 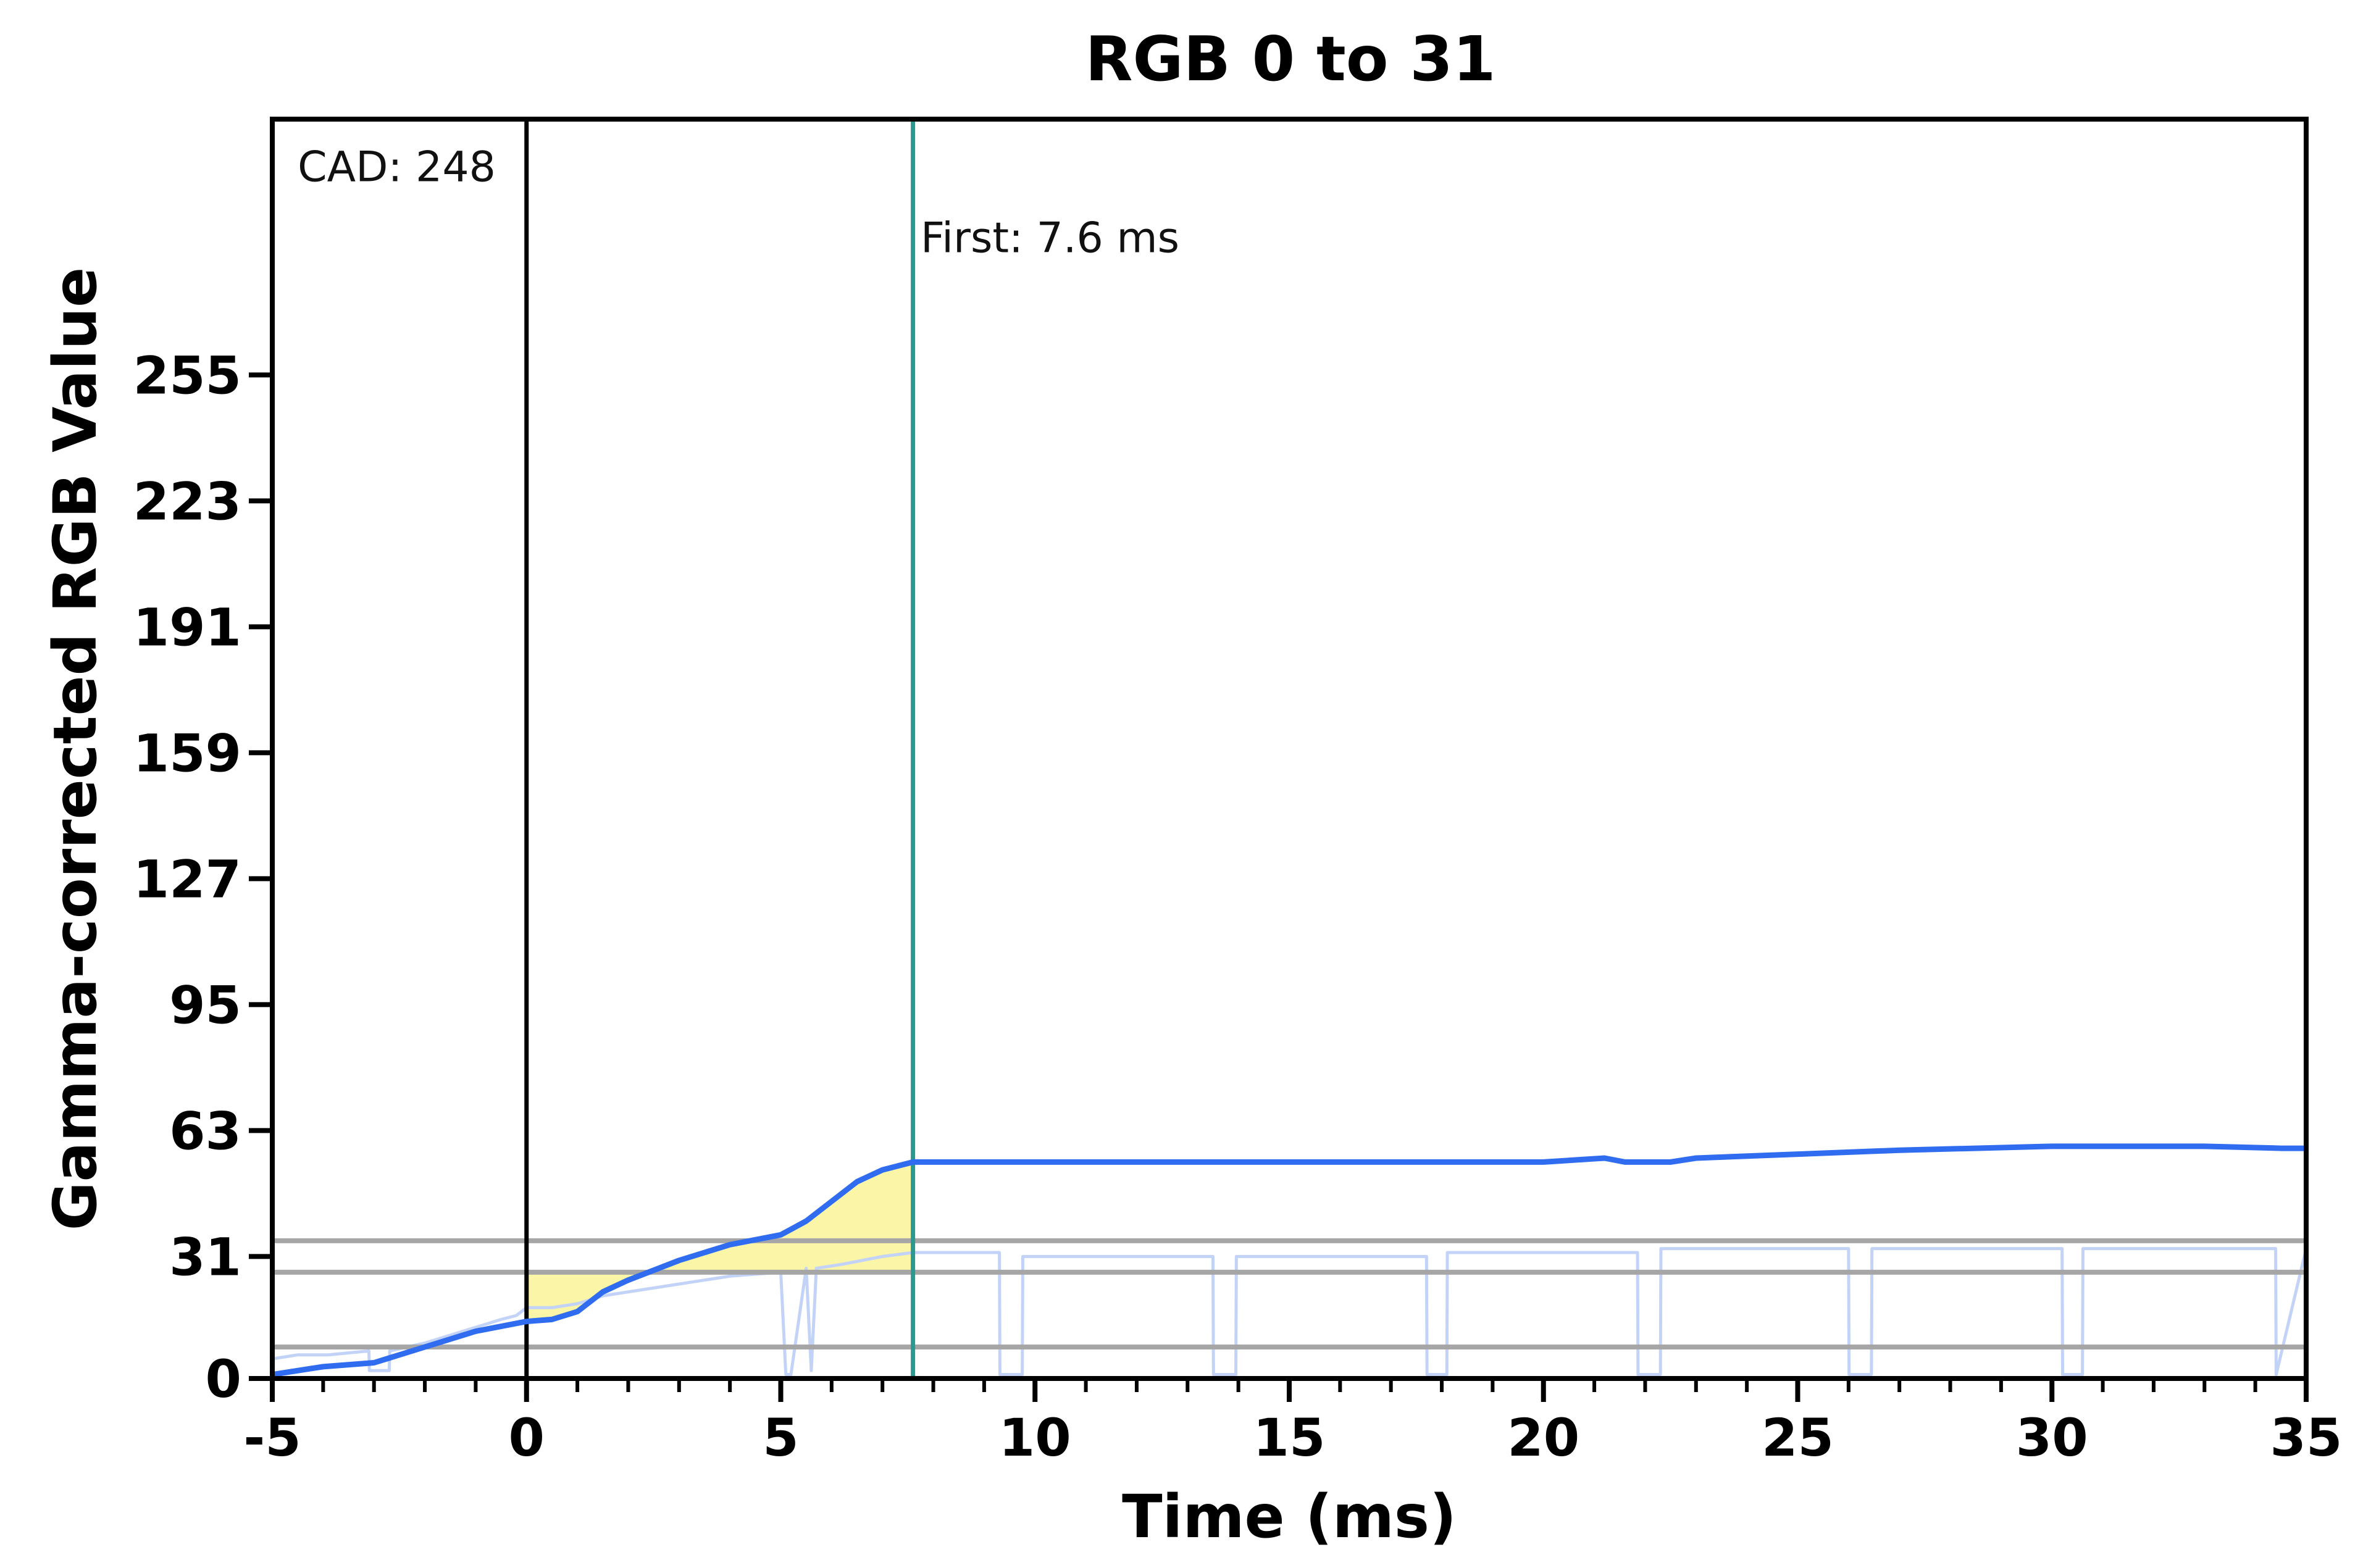 I want to click on x-axis-label: Time (ms), so click(x=1289, y=1516).